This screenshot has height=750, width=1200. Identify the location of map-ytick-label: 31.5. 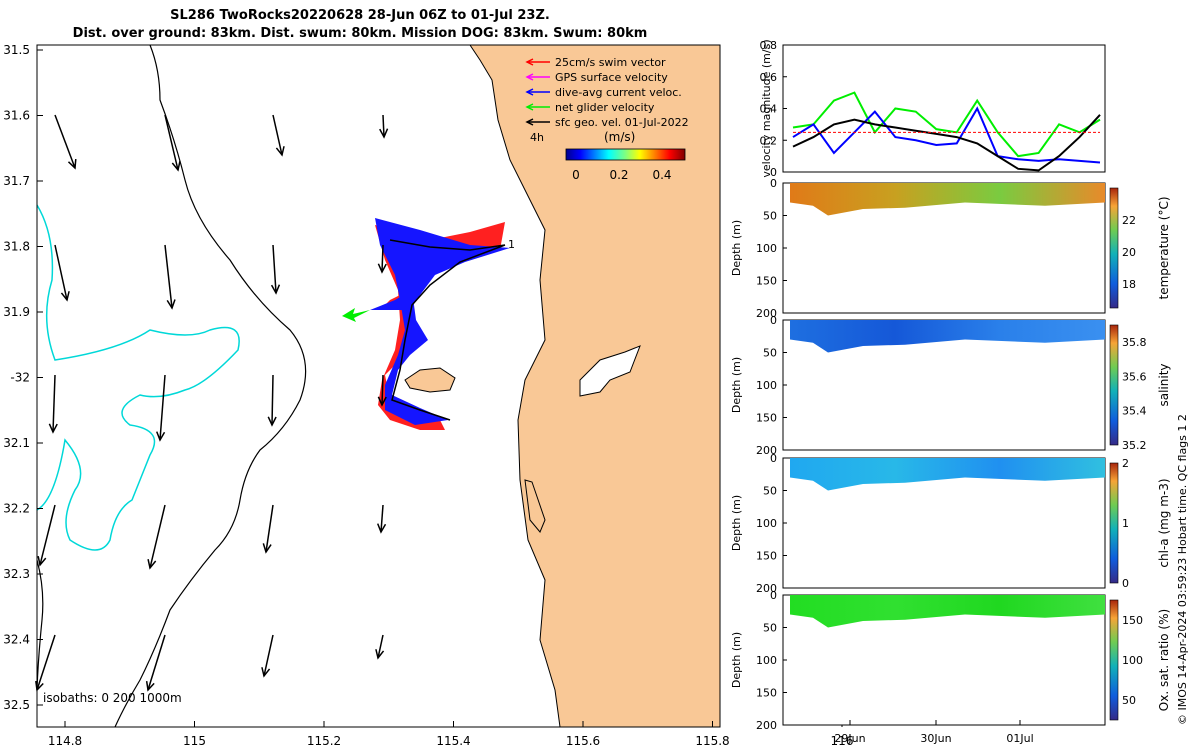
(16, 50).